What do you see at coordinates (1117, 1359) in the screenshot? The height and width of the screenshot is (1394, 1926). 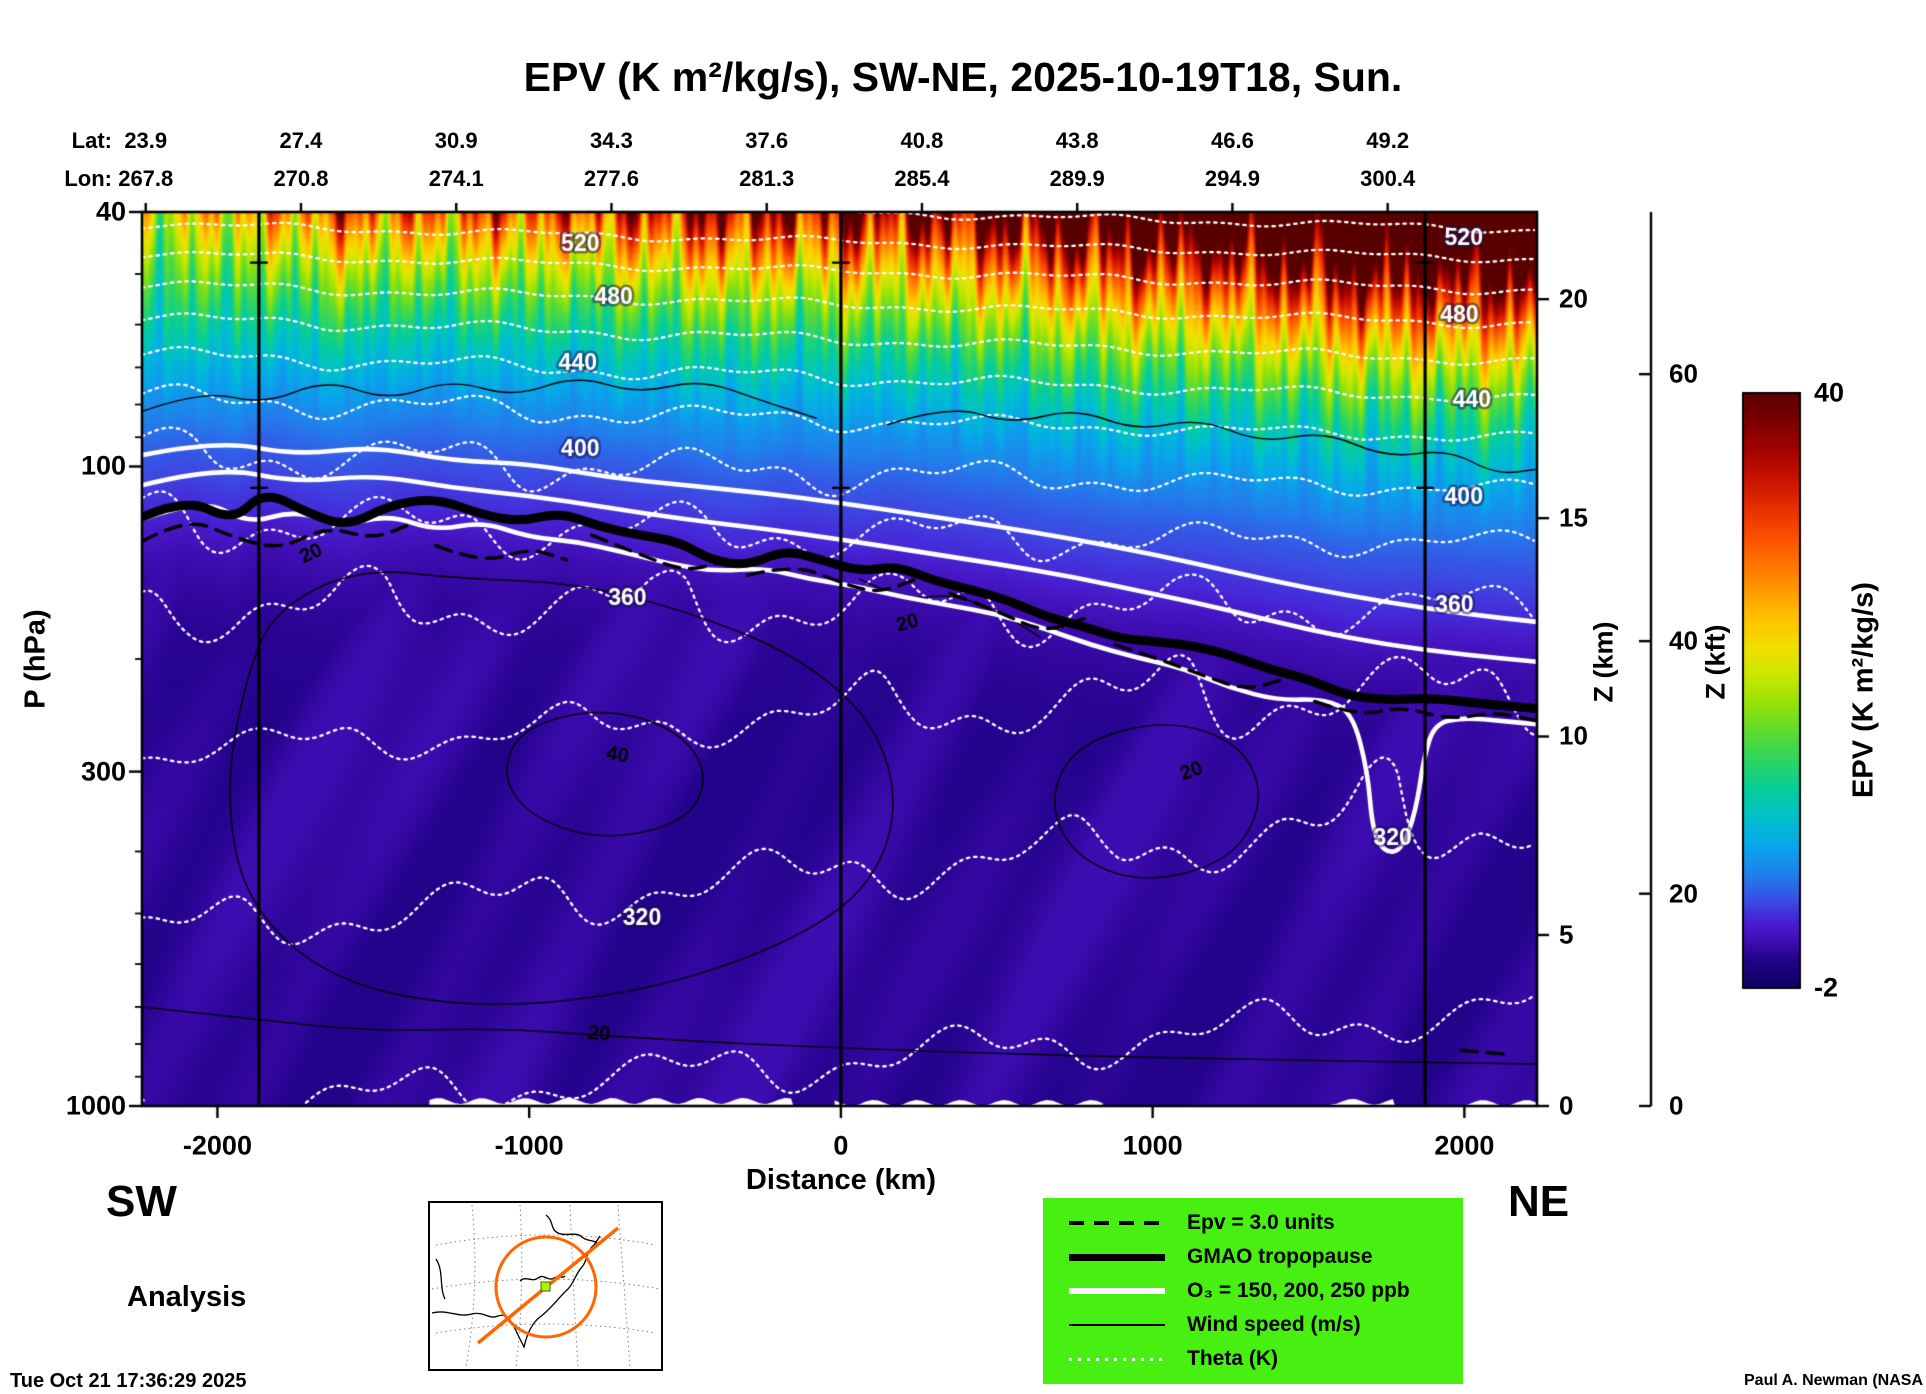 I see `theta-line-sample` at bounding box center [1117, 1359].